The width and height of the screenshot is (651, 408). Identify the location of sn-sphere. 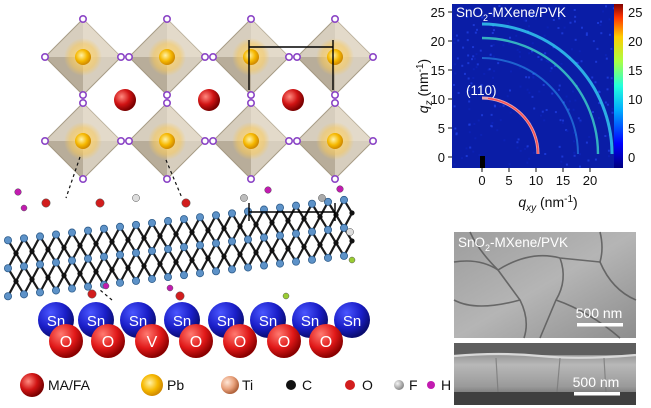
(352, 320).